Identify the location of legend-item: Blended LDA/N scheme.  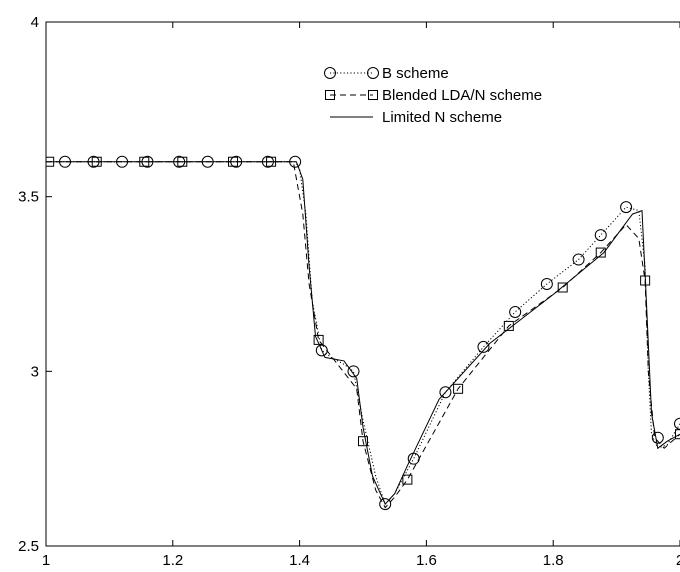
(433, 95).